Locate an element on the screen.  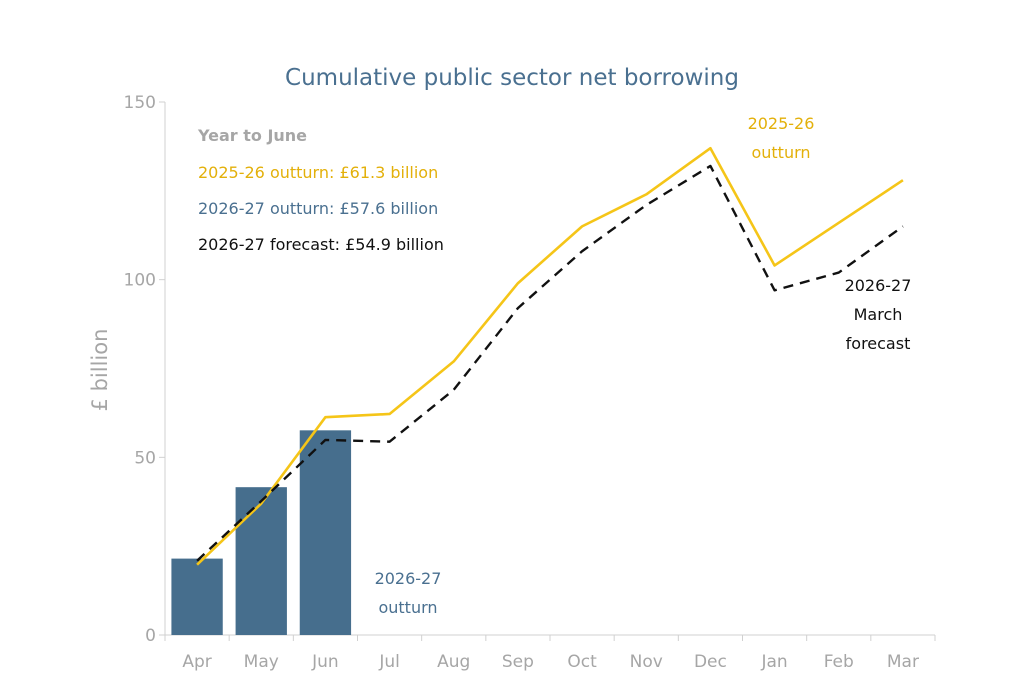
notes-line: 2026-27 outturn: £57.6 billion is located at coordinates (318, 208).